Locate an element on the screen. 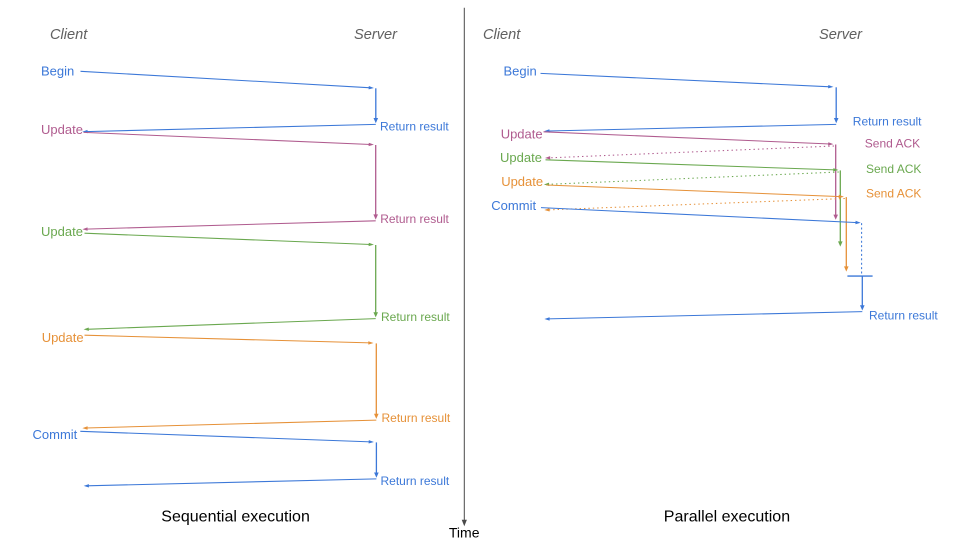 This screenshot has height=540, width=960. svg-text: Parallel execution is located at coordinates (727, 516).